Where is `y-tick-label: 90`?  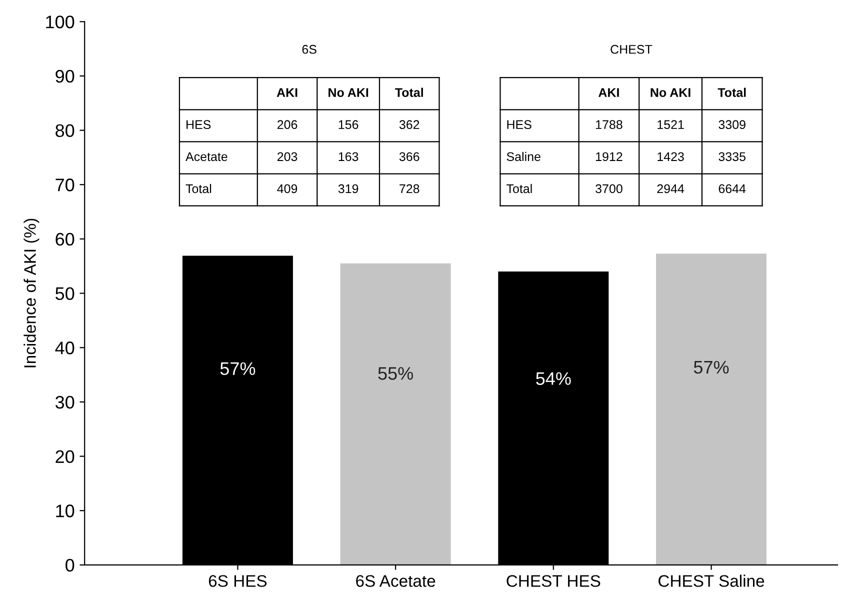
y-tick-label: 90 is located at coordinates (65, 76).